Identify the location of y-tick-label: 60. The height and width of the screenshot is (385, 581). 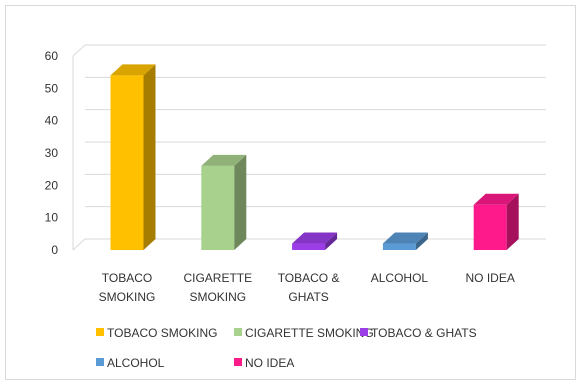
(52, 56).